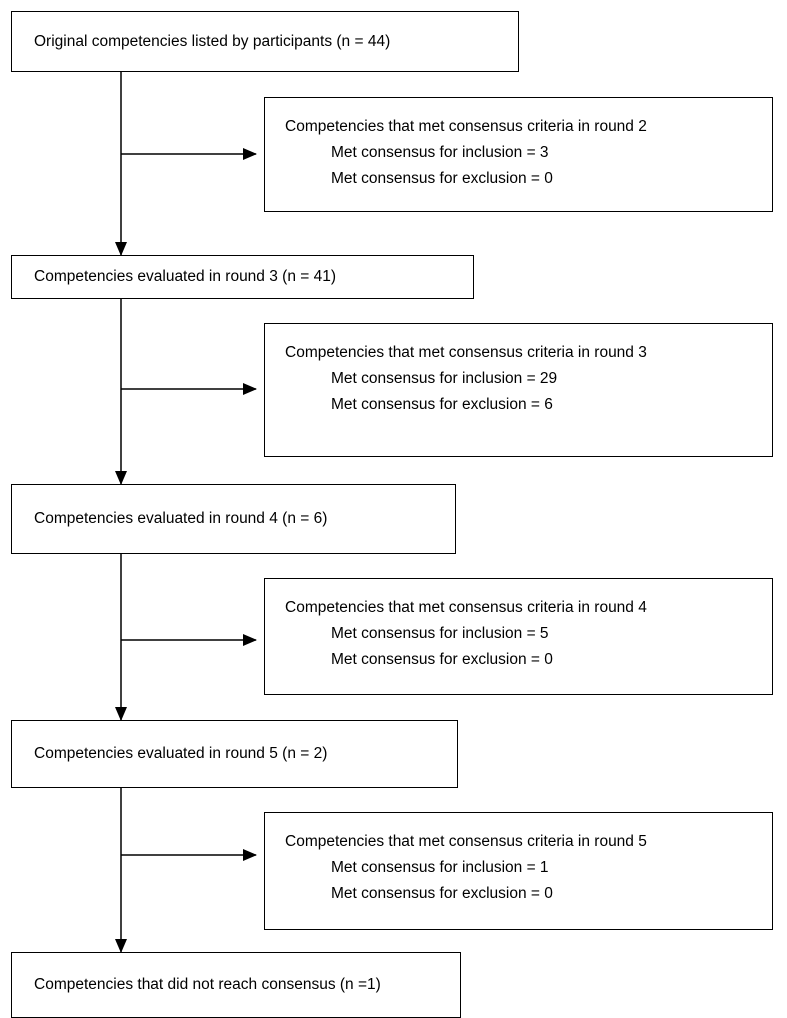 Image resolution: width=787 pixels, height=1018 pixels. Describe the element at coordinates (444, 378) in the screenshot. I see `inclusion-count: Met consensus for inclusion = 29` at that location.